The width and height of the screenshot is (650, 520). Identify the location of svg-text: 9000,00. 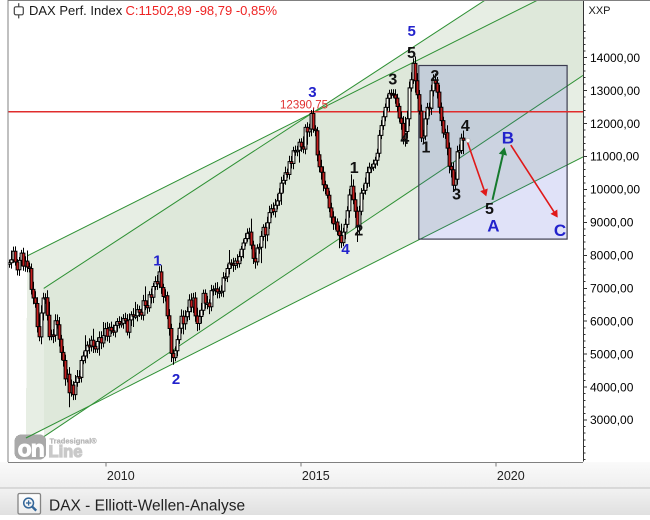
(612, 223).